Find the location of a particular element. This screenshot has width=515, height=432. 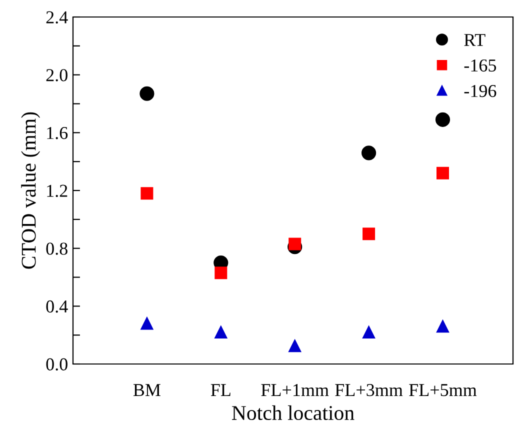

x-tick-label: FL+3mm is located at coordinates (369, 390).